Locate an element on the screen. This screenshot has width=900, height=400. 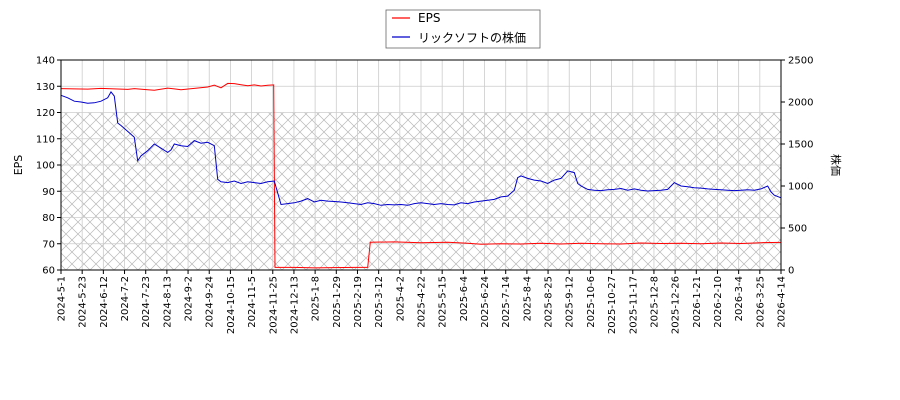
x-tick-label: 2025-10-27 is located at coordinates (612, 305).